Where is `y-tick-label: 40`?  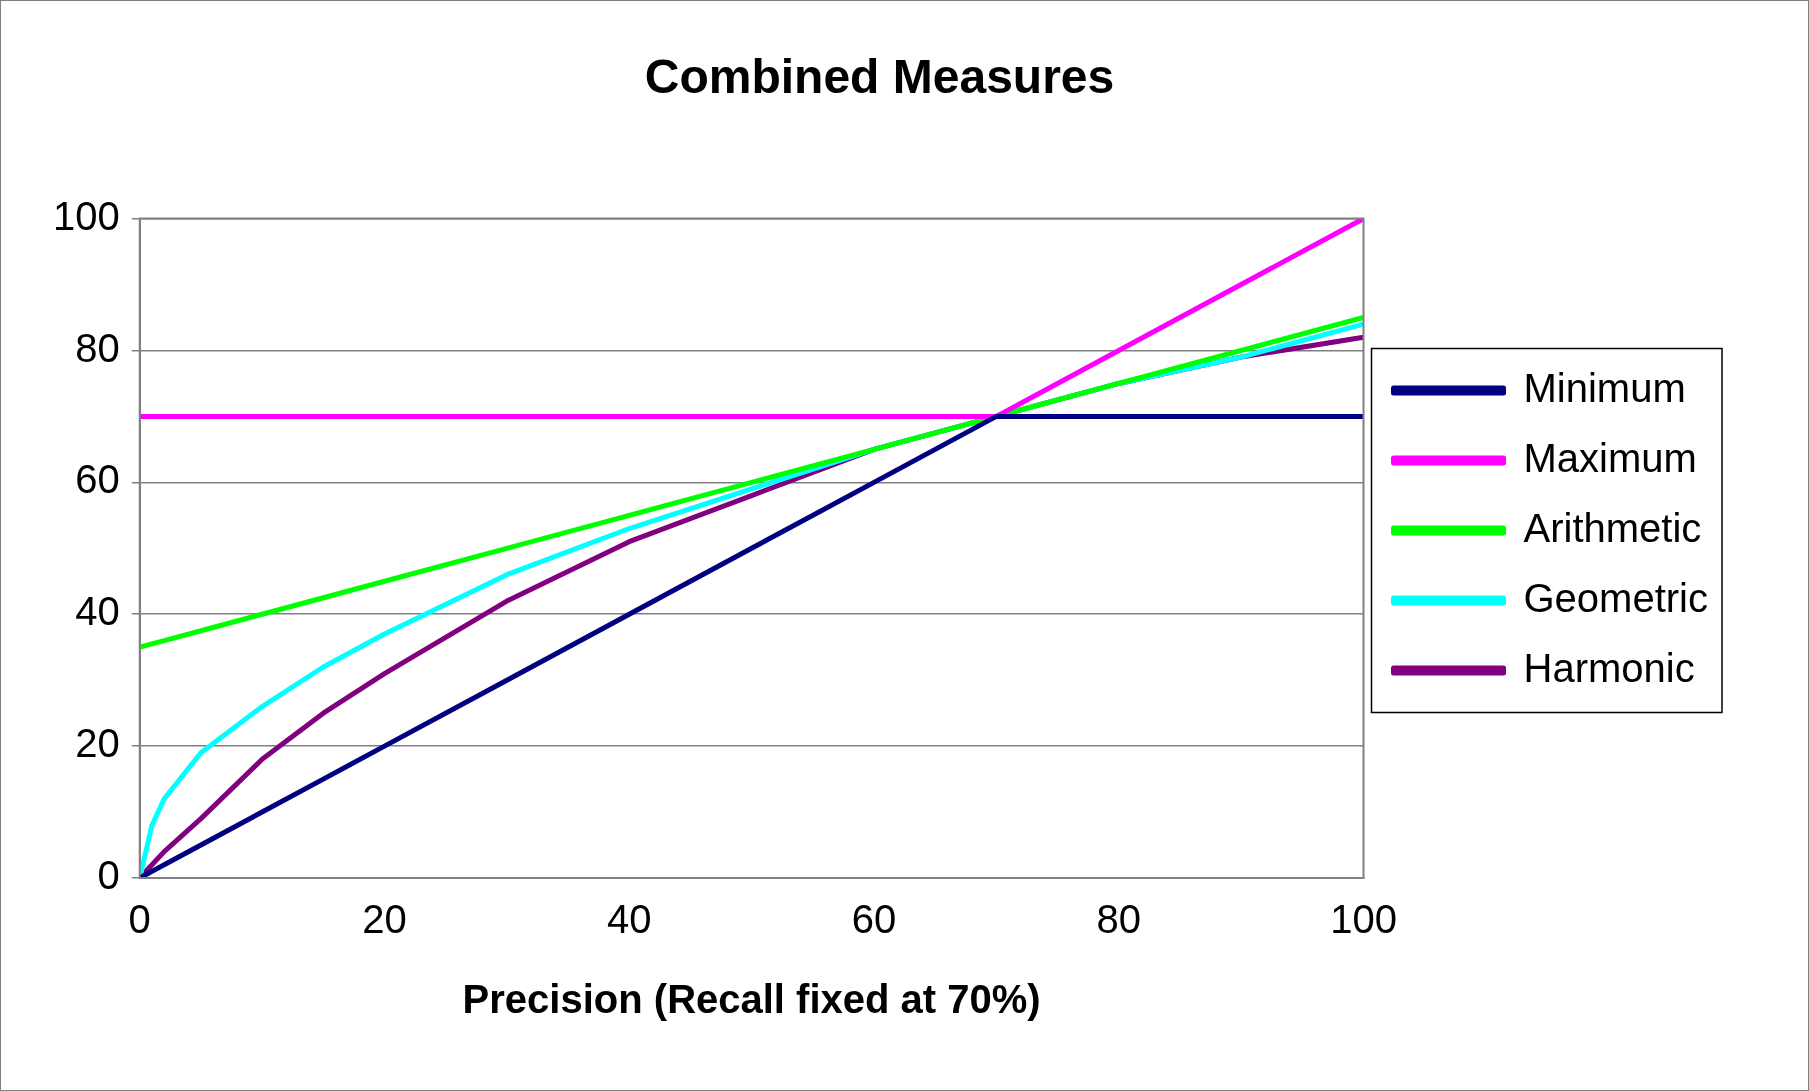 y-tick-label: 40 is located at coordinates (97, 611).